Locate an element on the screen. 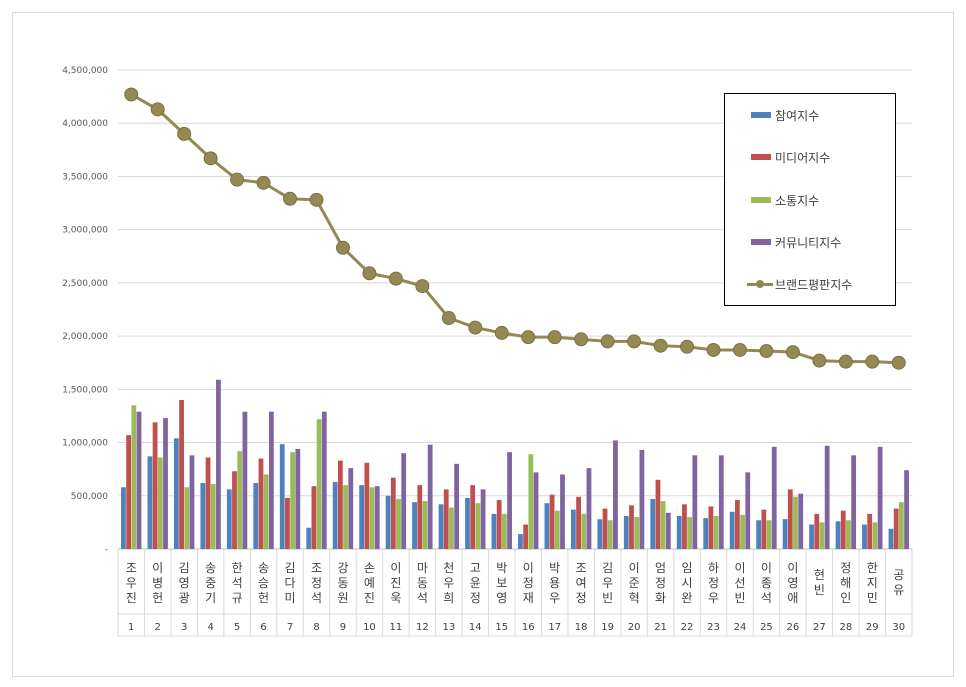 The image size is (966, 687). legend-item-participation: 참여지수 is located at coordinates (785, 115).